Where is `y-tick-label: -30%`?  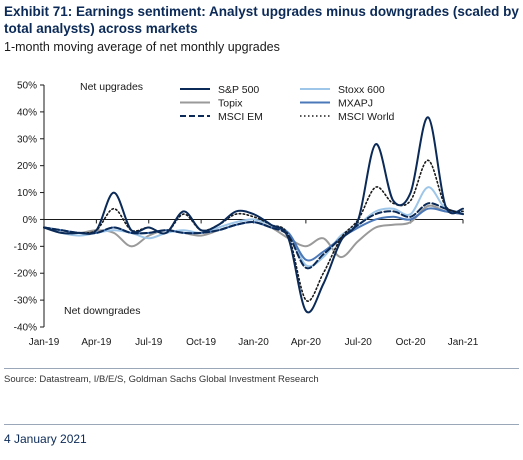
y-tick-label: -30% is located at coordinates (25, 301).